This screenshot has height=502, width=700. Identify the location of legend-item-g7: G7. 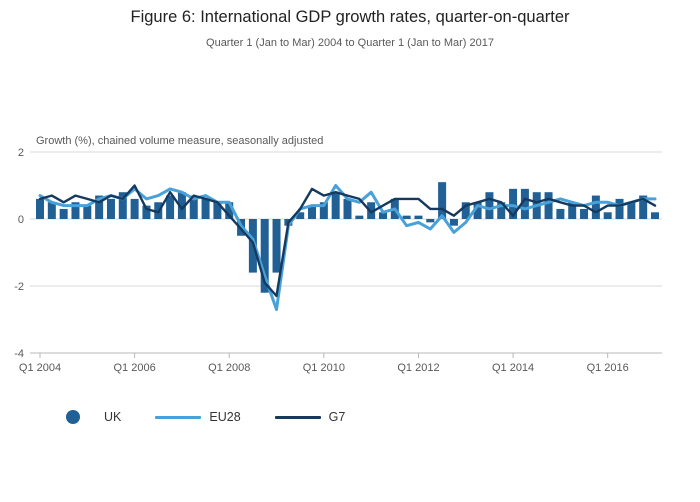
(310, 417).